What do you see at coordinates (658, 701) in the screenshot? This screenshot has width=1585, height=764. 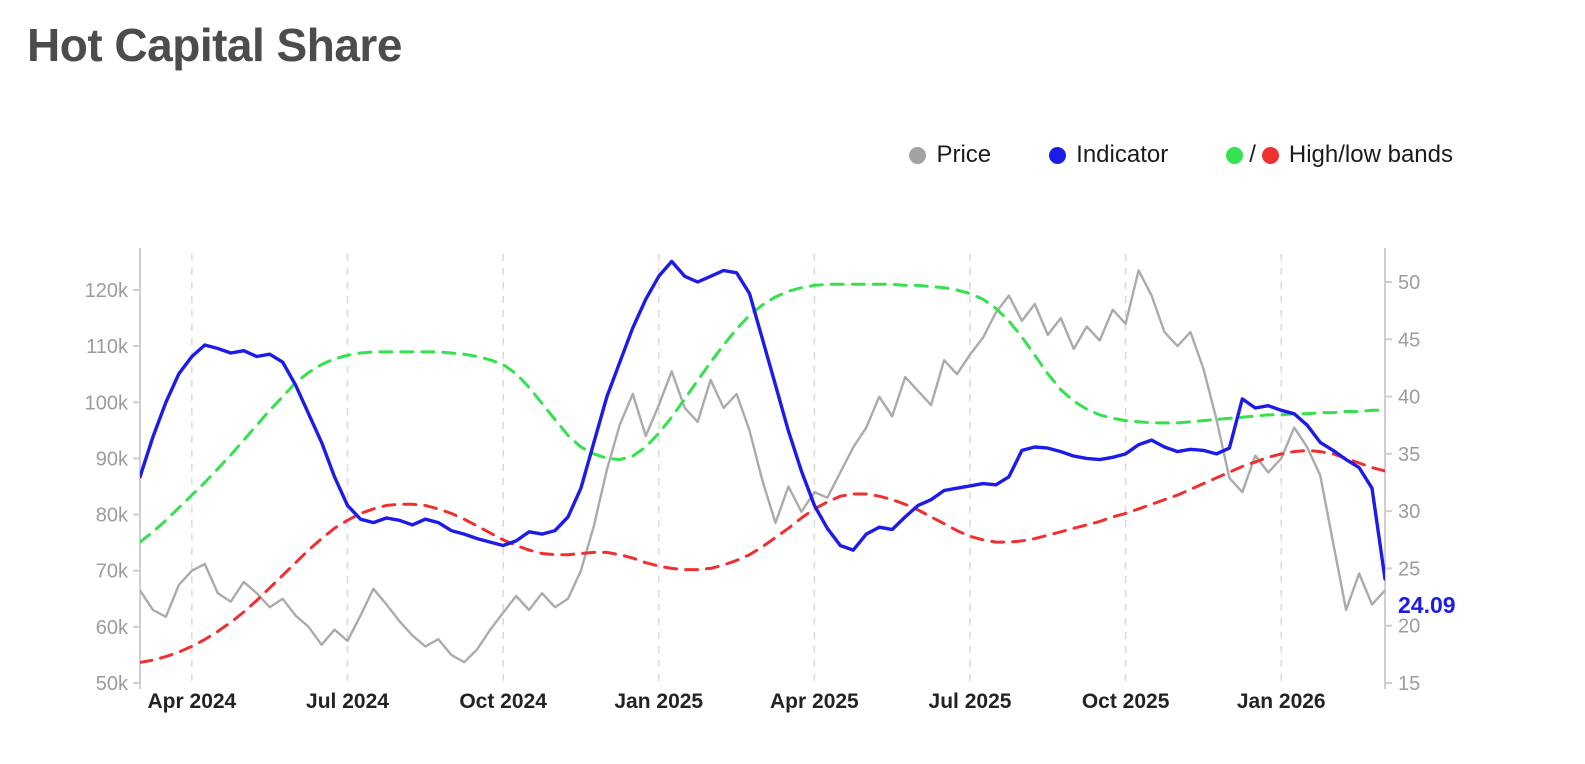 I see `x-axis-tick-label: Jan 2025` at bounding box center [658, 701].